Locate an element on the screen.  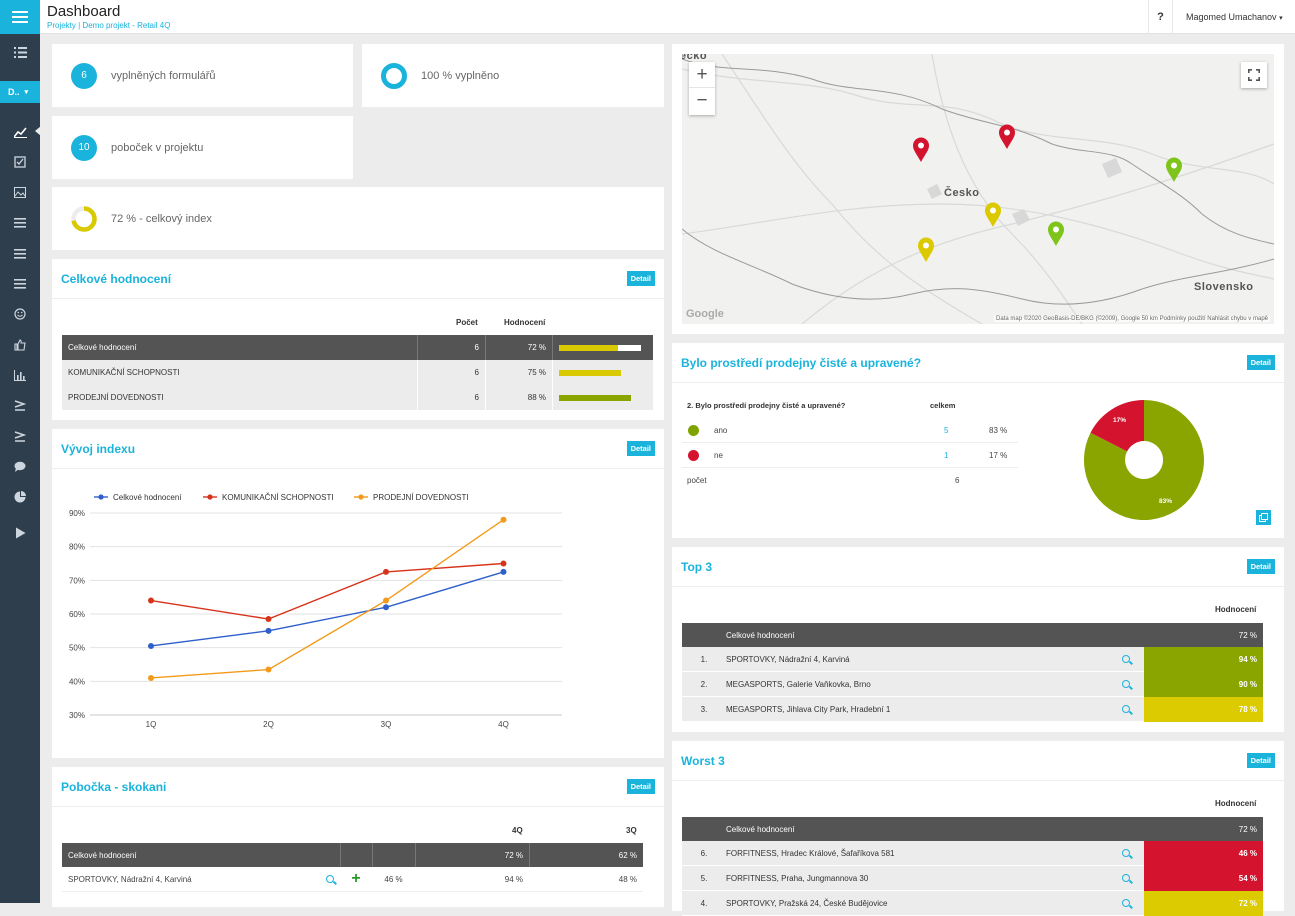
x-tick-label: 3Q is located at coordinates (386, 724).